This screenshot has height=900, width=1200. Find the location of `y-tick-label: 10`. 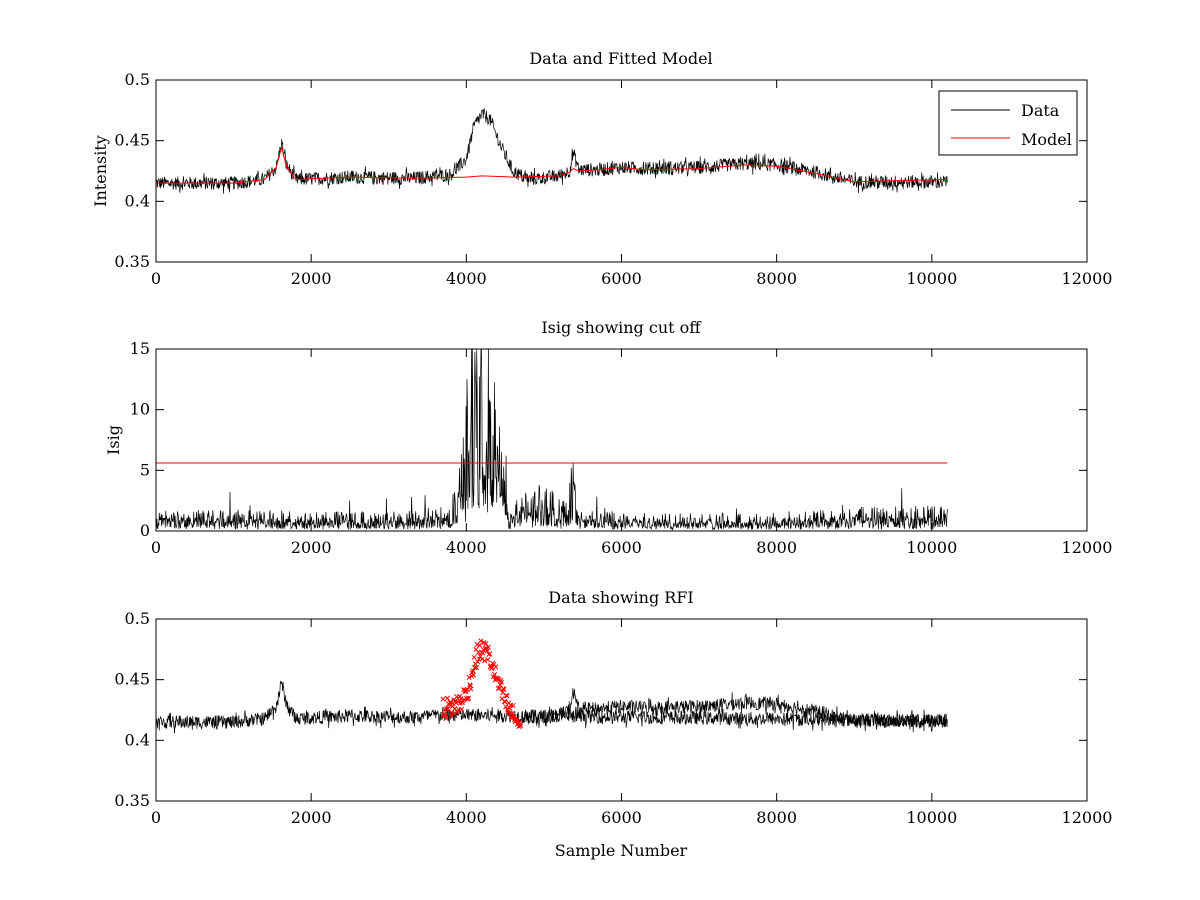

y-tick-label: 10 is located at coordinates (140, 409).